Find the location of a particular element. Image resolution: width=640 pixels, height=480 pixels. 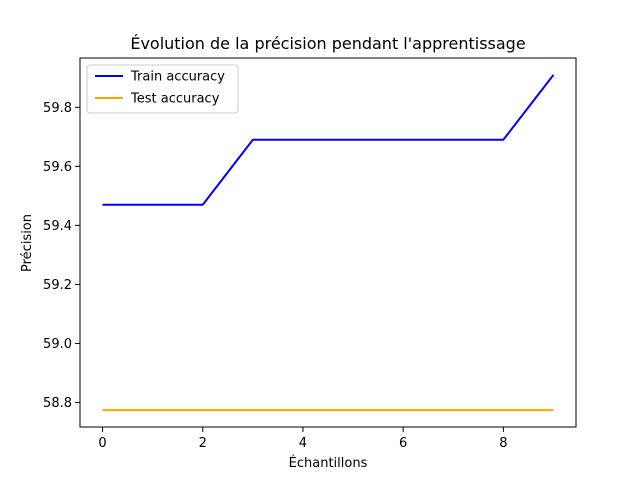

y-tick-label: 59.0 is located at coordinates (57, 344).